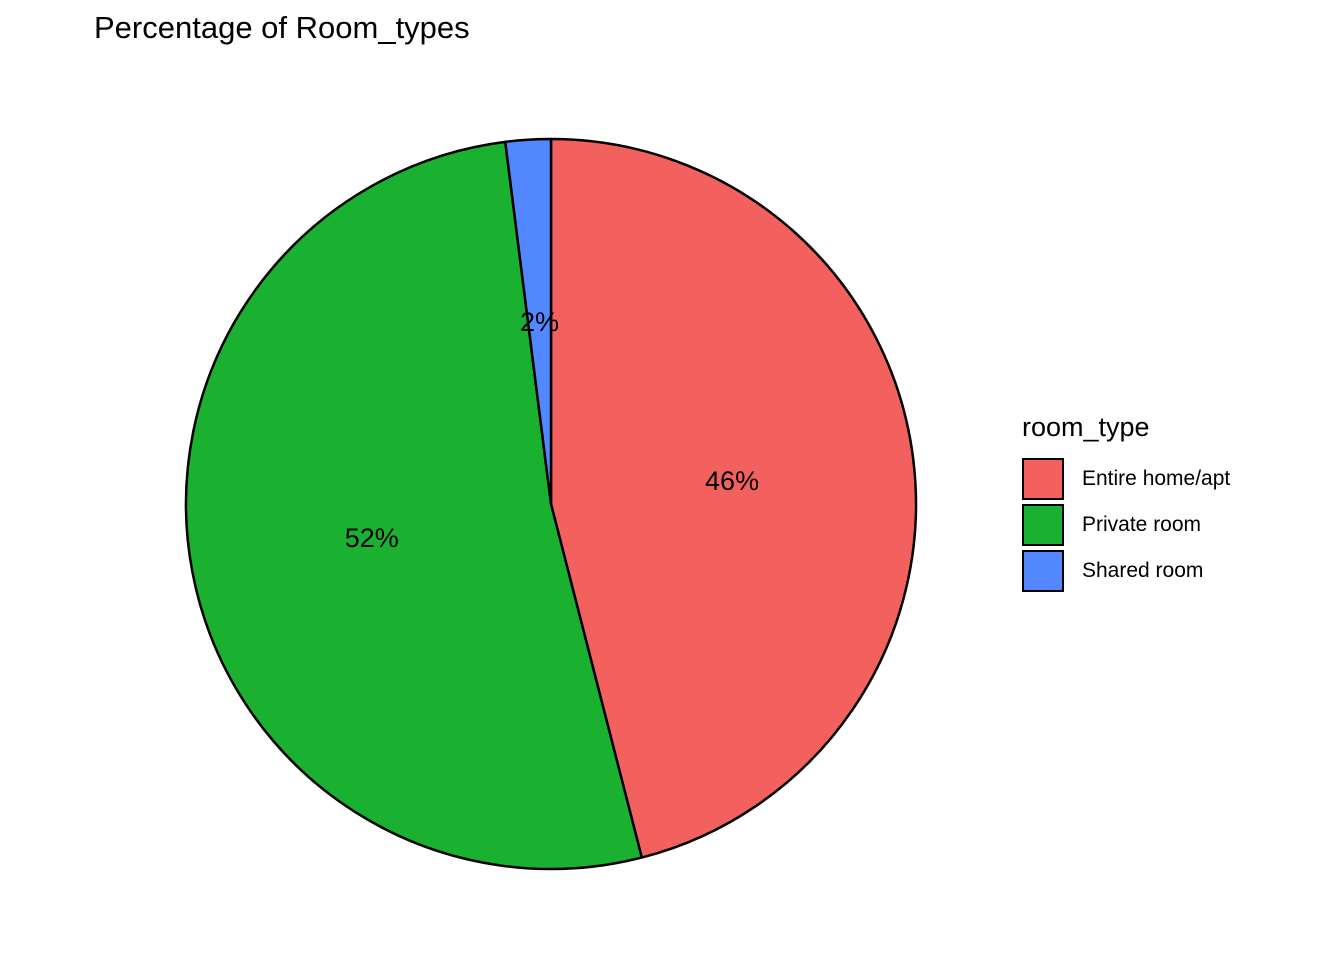  Describe the element at coordinates (282, 27) in the screenshot. I see `chart-title: Percentage of Room_types` at that location.